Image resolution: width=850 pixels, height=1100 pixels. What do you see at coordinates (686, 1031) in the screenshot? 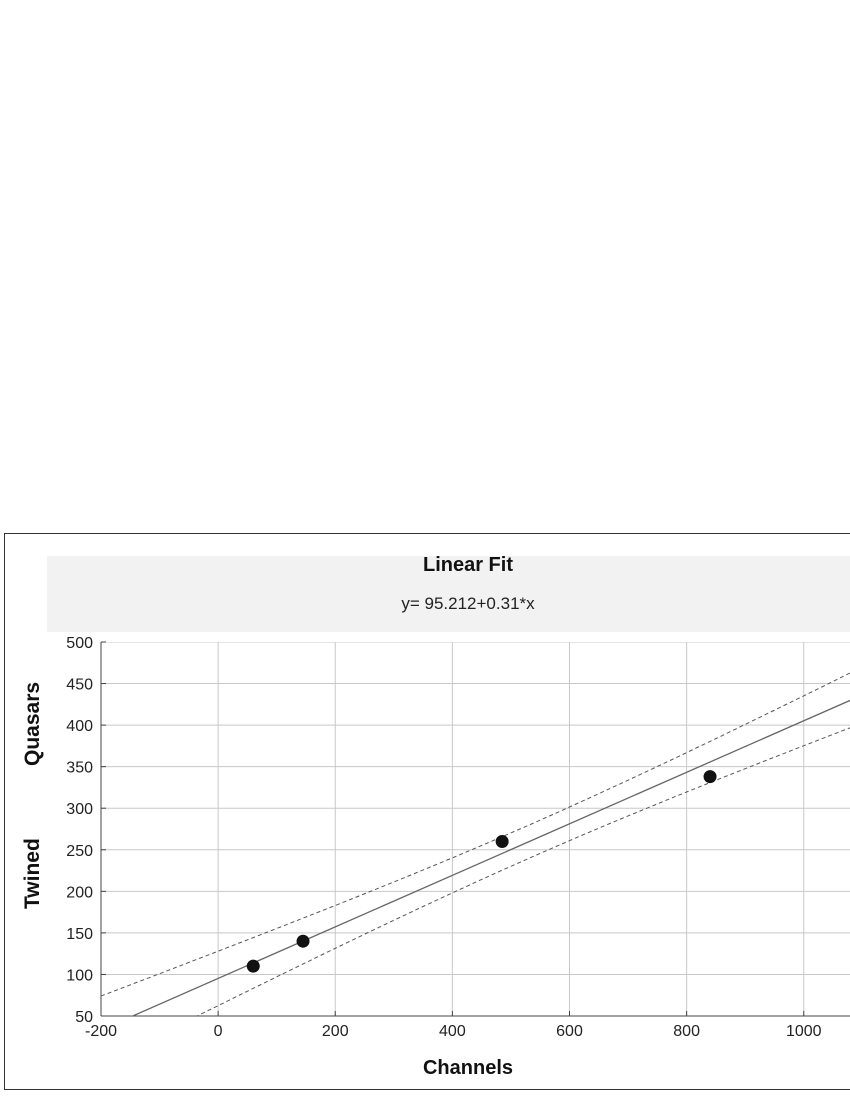
I see `x-tick-label: 800` at bounding box center [686, 1031].